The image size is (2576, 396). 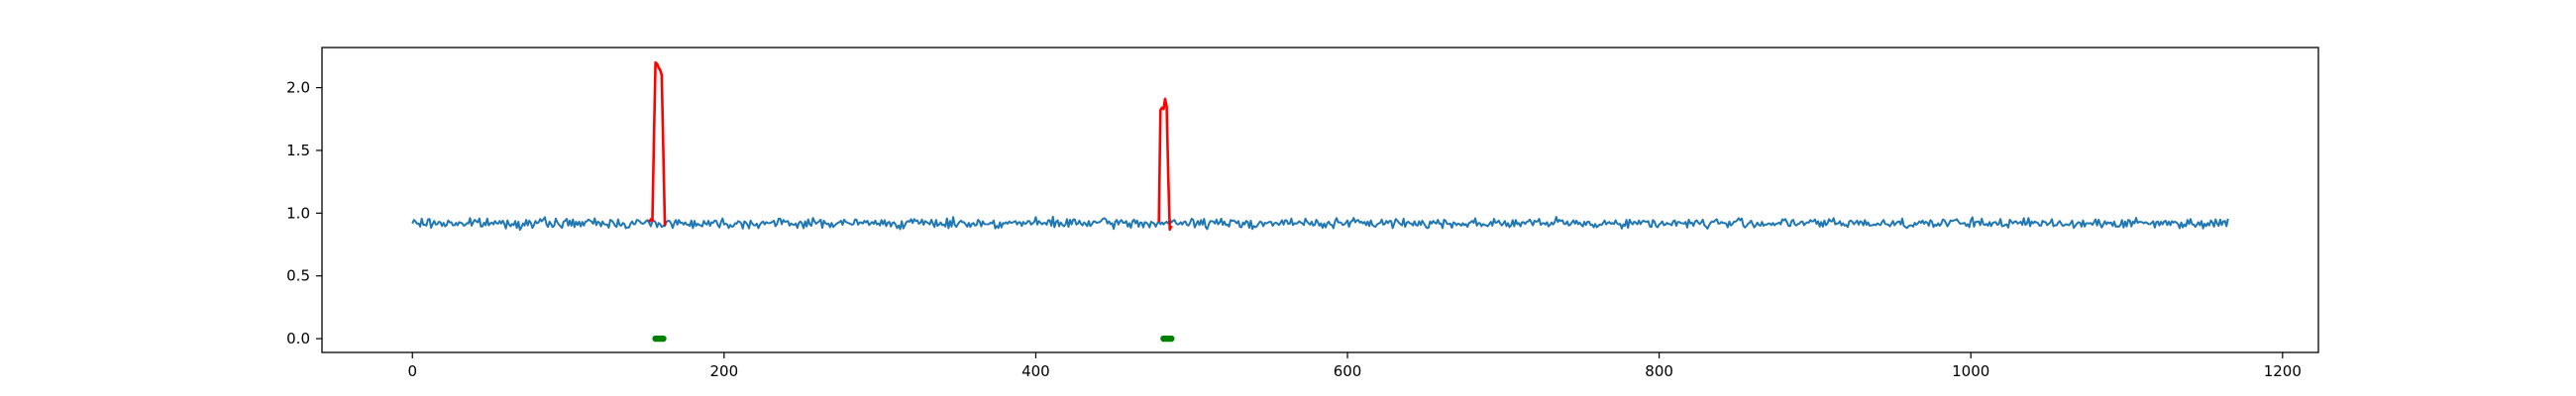 I want to click on y-tick-label: 0.0, so click(x=298, y=338).